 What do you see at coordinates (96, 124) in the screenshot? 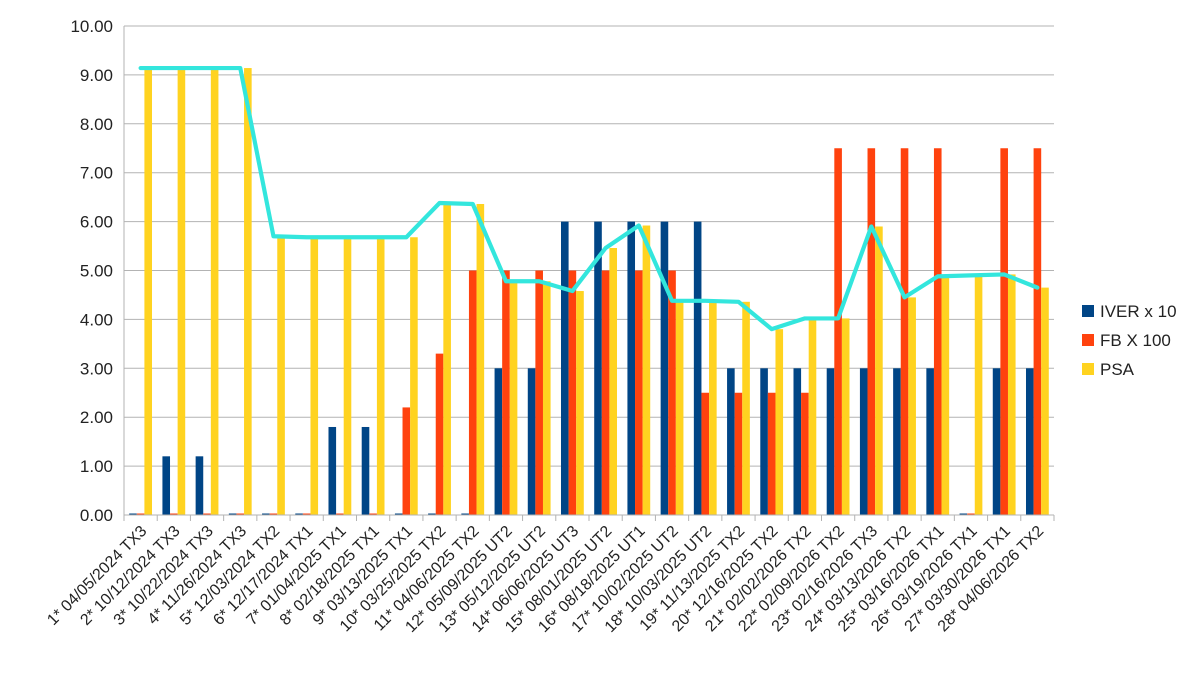
I see `y-tick-label: 8.00` at bounding box center [96, 124].